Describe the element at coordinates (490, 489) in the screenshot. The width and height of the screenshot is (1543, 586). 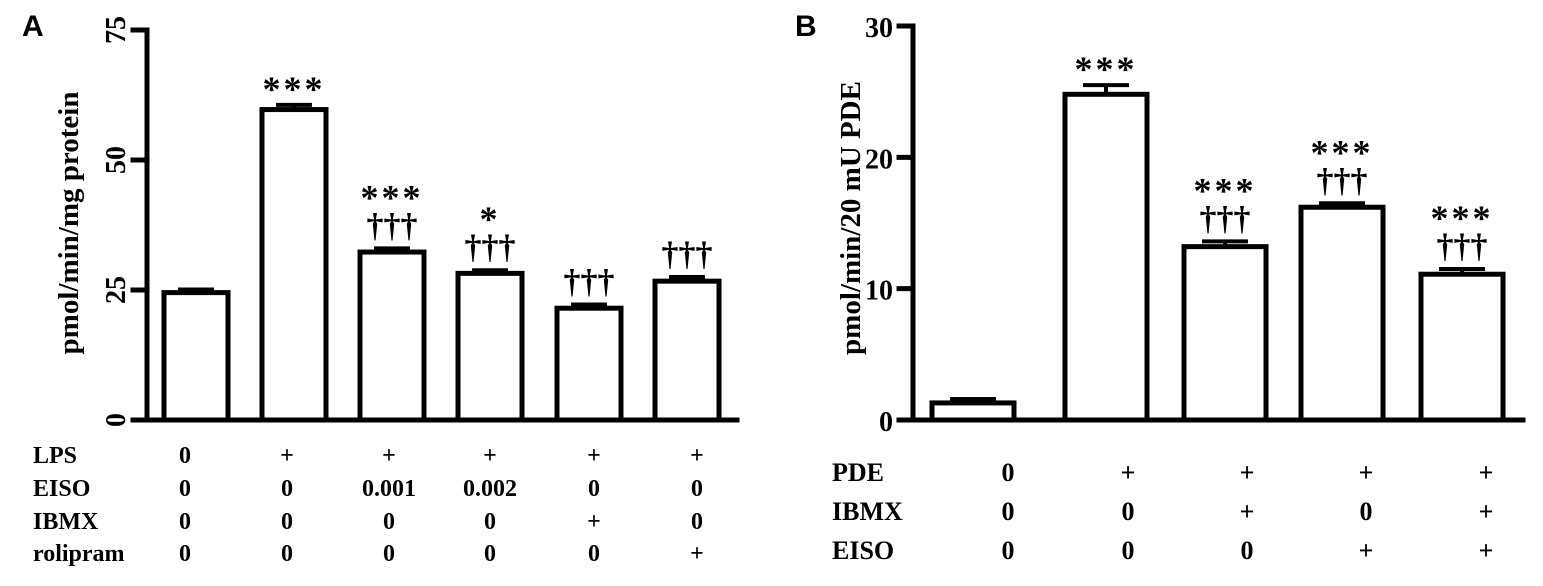
I see `treatment-cell: 0.002` at that location.